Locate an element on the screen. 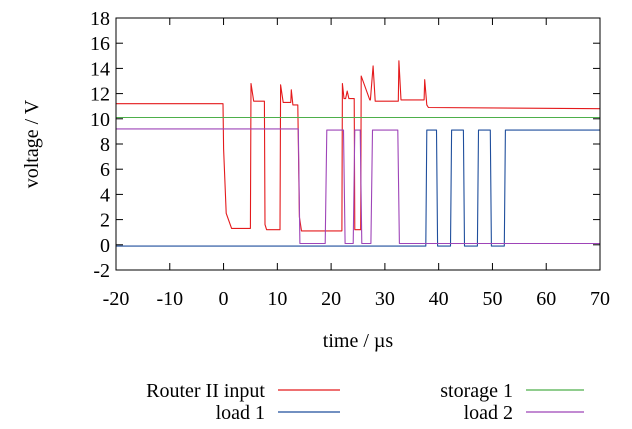 The image size is (632, 429). x-tick-label: 0 is located at coordinates (224, 299).